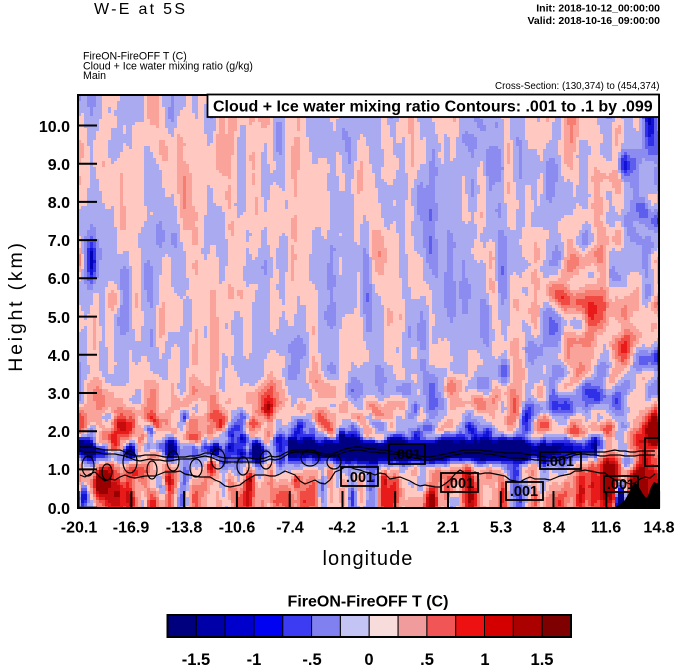 This screenshot has height=667, width=674. What do you see at coordinates (367, 559) in the screenshot?
I see `svg-text: longitude` at bounding box center [367, 559].